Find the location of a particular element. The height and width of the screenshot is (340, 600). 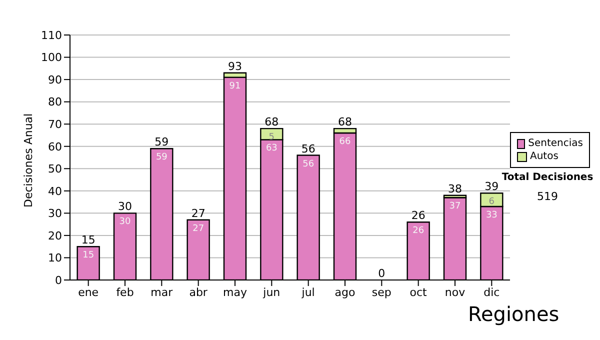

total-label: 26 is located at coordinates (418, 215).